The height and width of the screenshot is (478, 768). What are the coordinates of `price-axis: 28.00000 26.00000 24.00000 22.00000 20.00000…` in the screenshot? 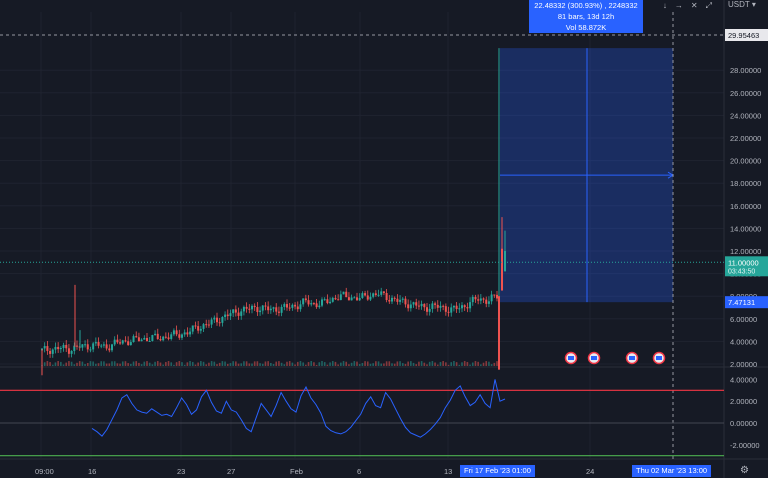 It's located at (746, 199).